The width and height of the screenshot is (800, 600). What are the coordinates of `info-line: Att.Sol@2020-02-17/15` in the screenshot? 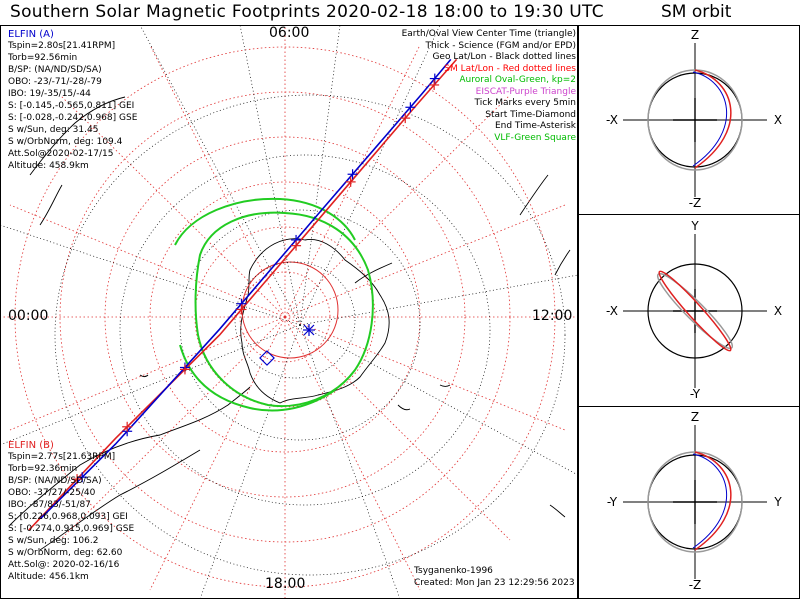 It's located at (61, 154).